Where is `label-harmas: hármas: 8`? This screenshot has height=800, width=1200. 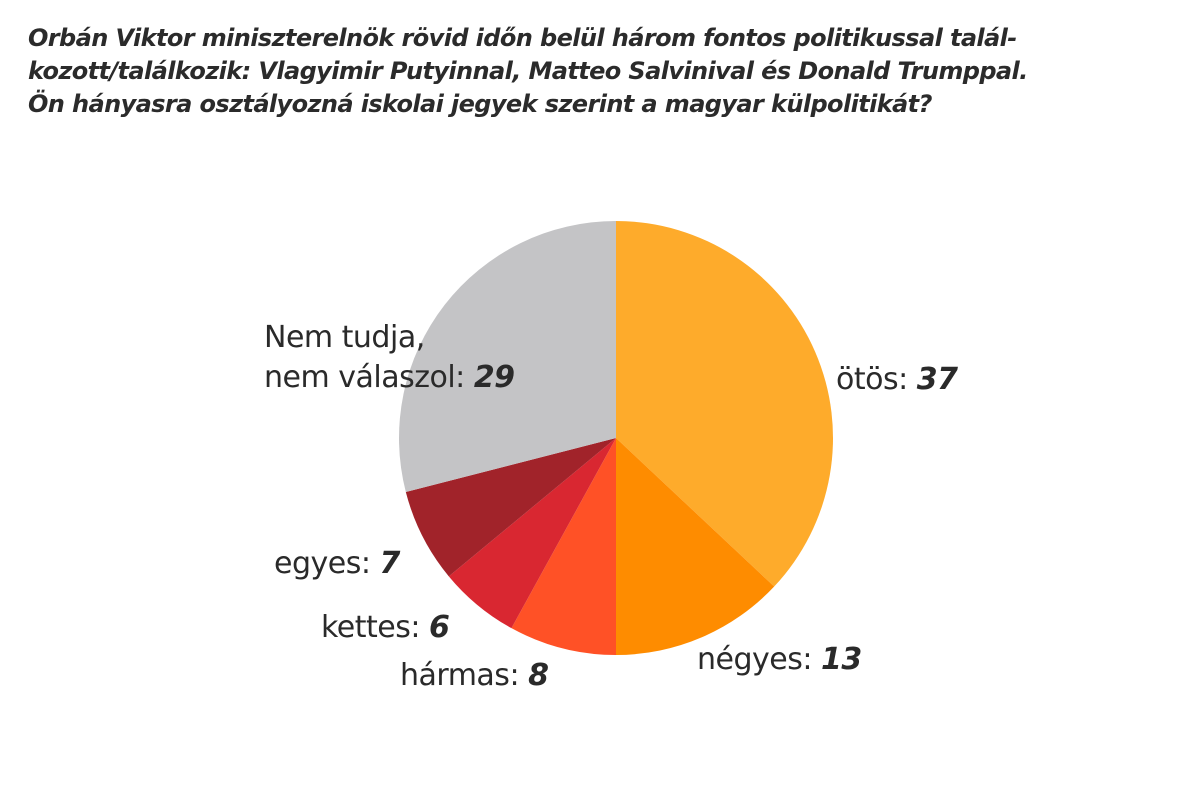
label-harmas: hármas: 8 is located at coordinates (474, 676).